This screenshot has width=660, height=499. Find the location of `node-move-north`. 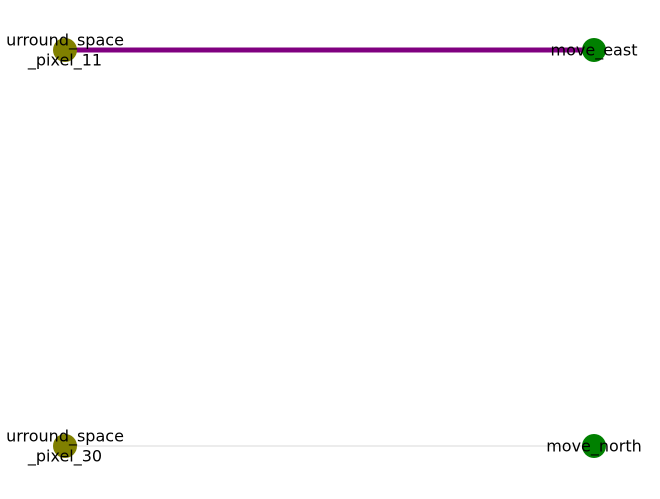

node-move-north is located at coordinates (594, 446).